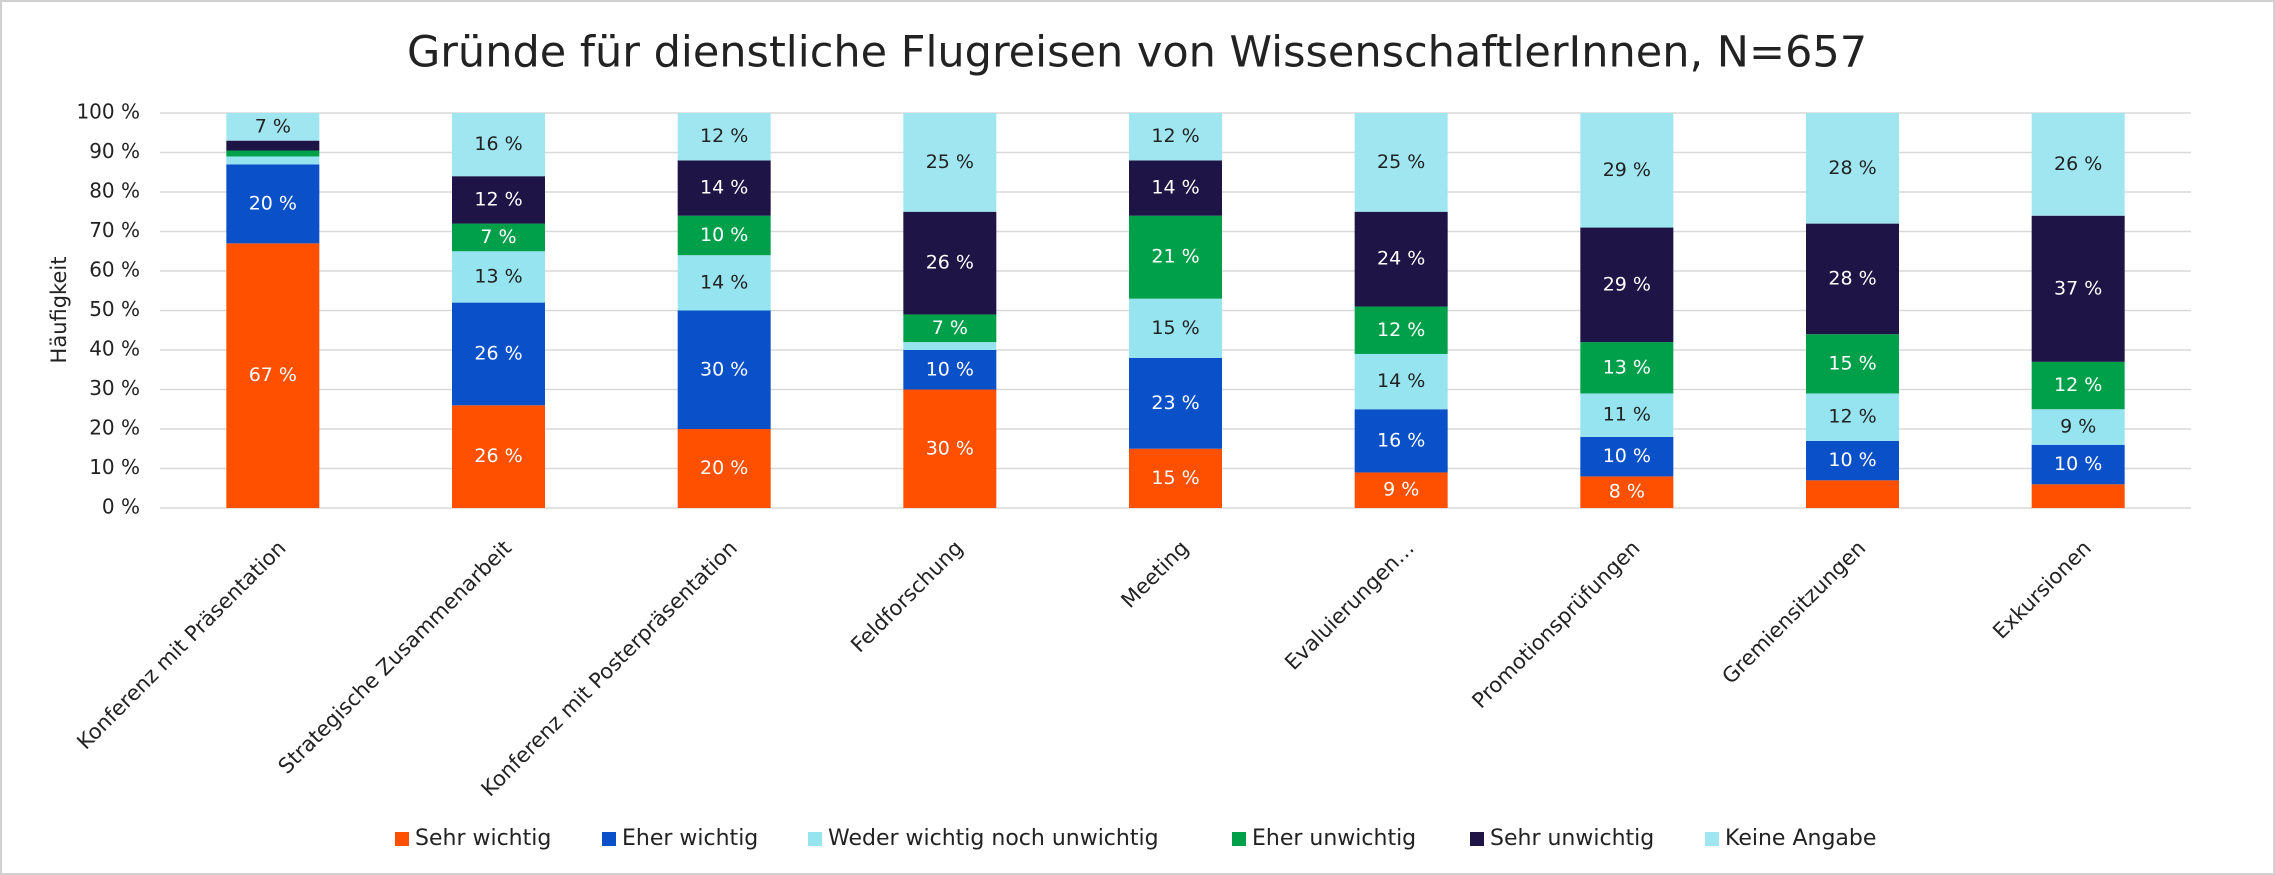 The image size is (2275, 875). Describe the element at coordinates (1627, 415) in the screenshot. I see `data-label: 11 %` at that location.